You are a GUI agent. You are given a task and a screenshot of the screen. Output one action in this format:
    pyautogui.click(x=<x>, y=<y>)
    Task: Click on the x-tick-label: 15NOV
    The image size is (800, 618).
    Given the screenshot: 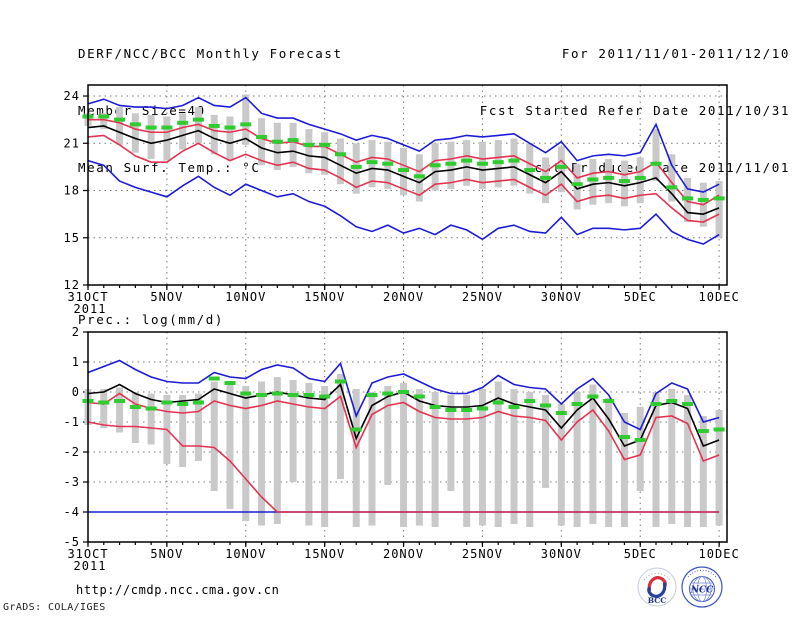 What is the action you would take?
    pyautogui.click(x=324, y=554)
    